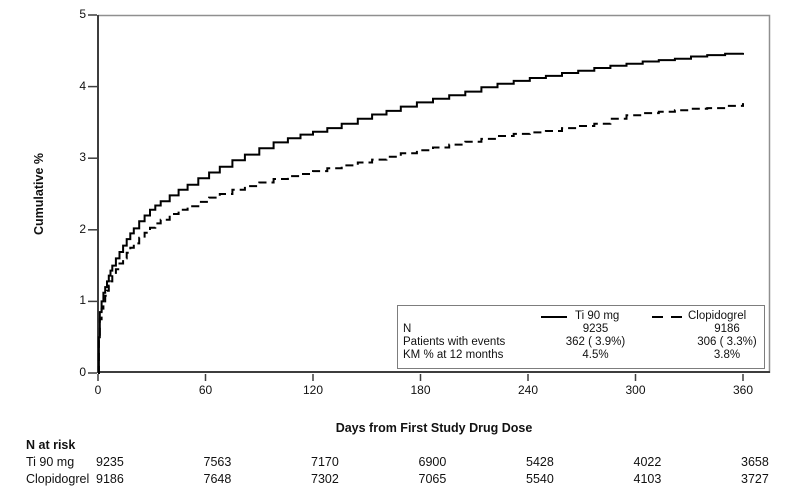  Describe the element at coordinates (528, 390) in the screenshot. I see `x-tick-label: 240` at that location.